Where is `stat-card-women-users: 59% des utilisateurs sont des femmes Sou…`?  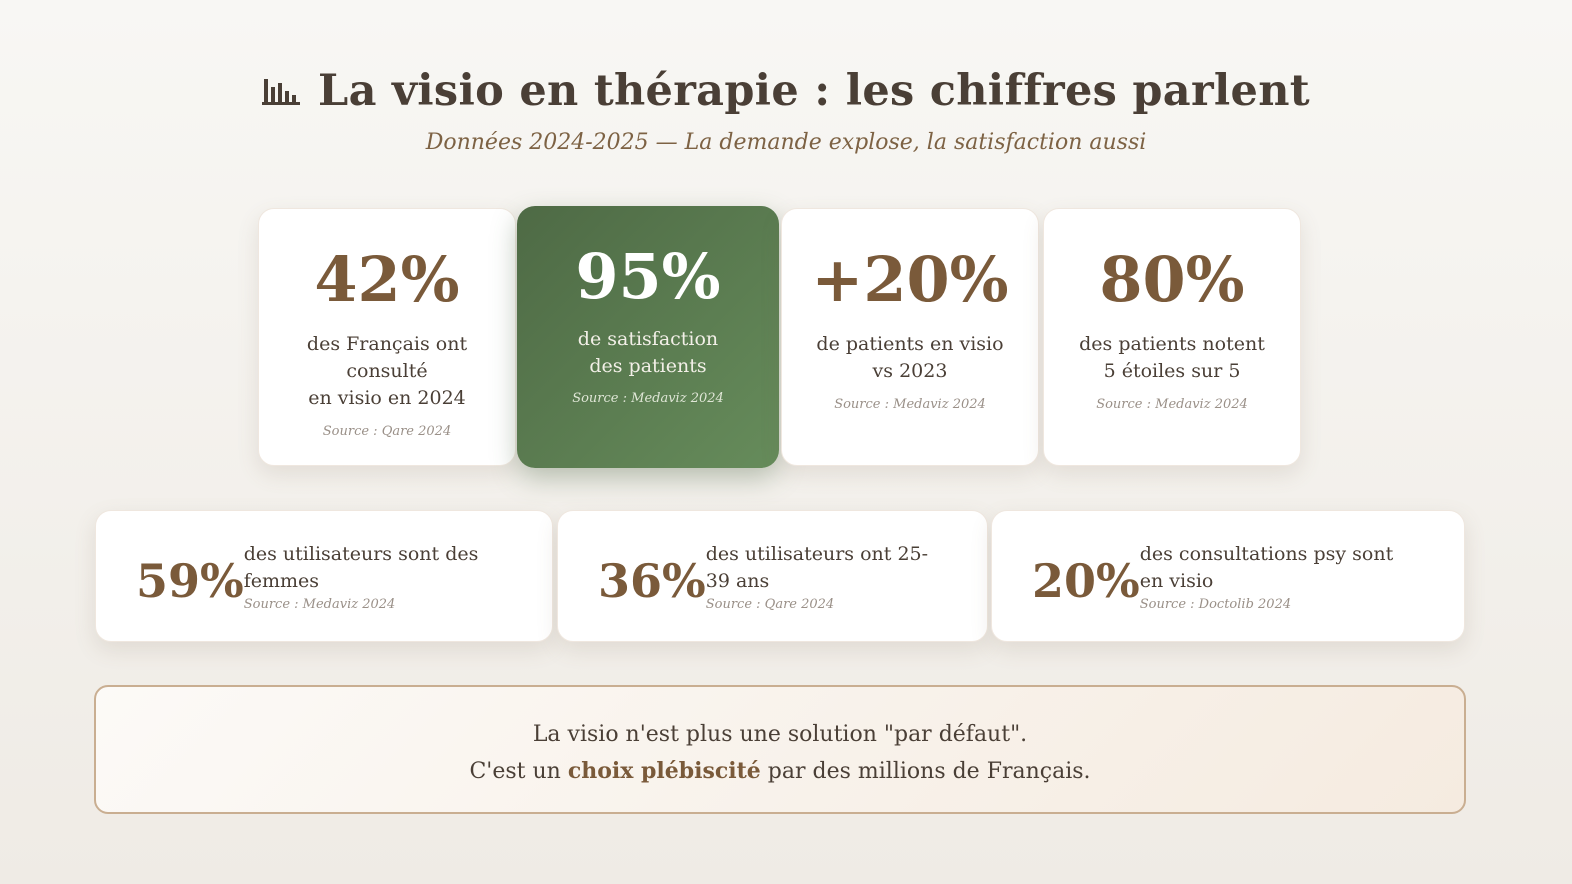
stat-card-women-users: 59% des utilisateurs sont des femmes Sou… is located at coordinates (324, 576).